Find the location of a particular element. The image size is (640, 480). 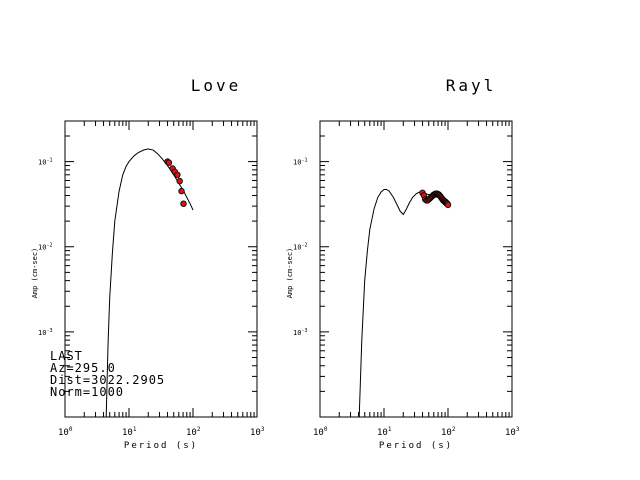

station-annotation: Dist=3022.2905 is located at coordinates (107, 380).